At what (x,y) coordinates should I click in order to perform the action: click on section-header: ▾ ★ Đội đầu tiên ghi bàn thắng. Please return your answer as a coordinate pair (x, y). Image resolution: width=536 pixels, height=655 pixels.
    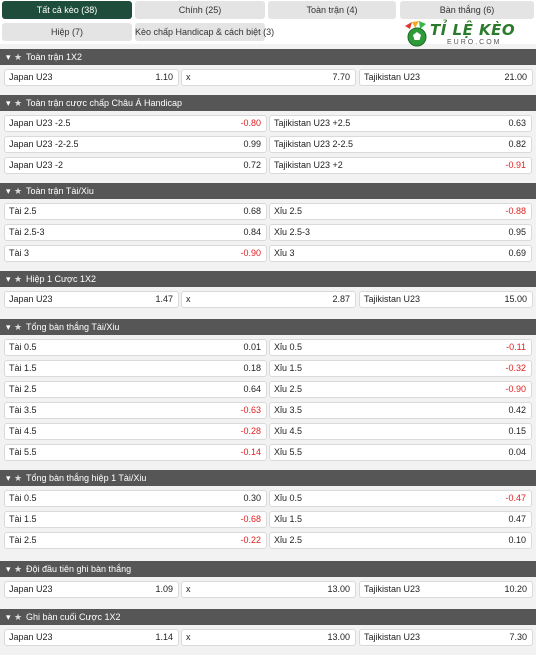
    Looking at the image, I should click on (268, 569).